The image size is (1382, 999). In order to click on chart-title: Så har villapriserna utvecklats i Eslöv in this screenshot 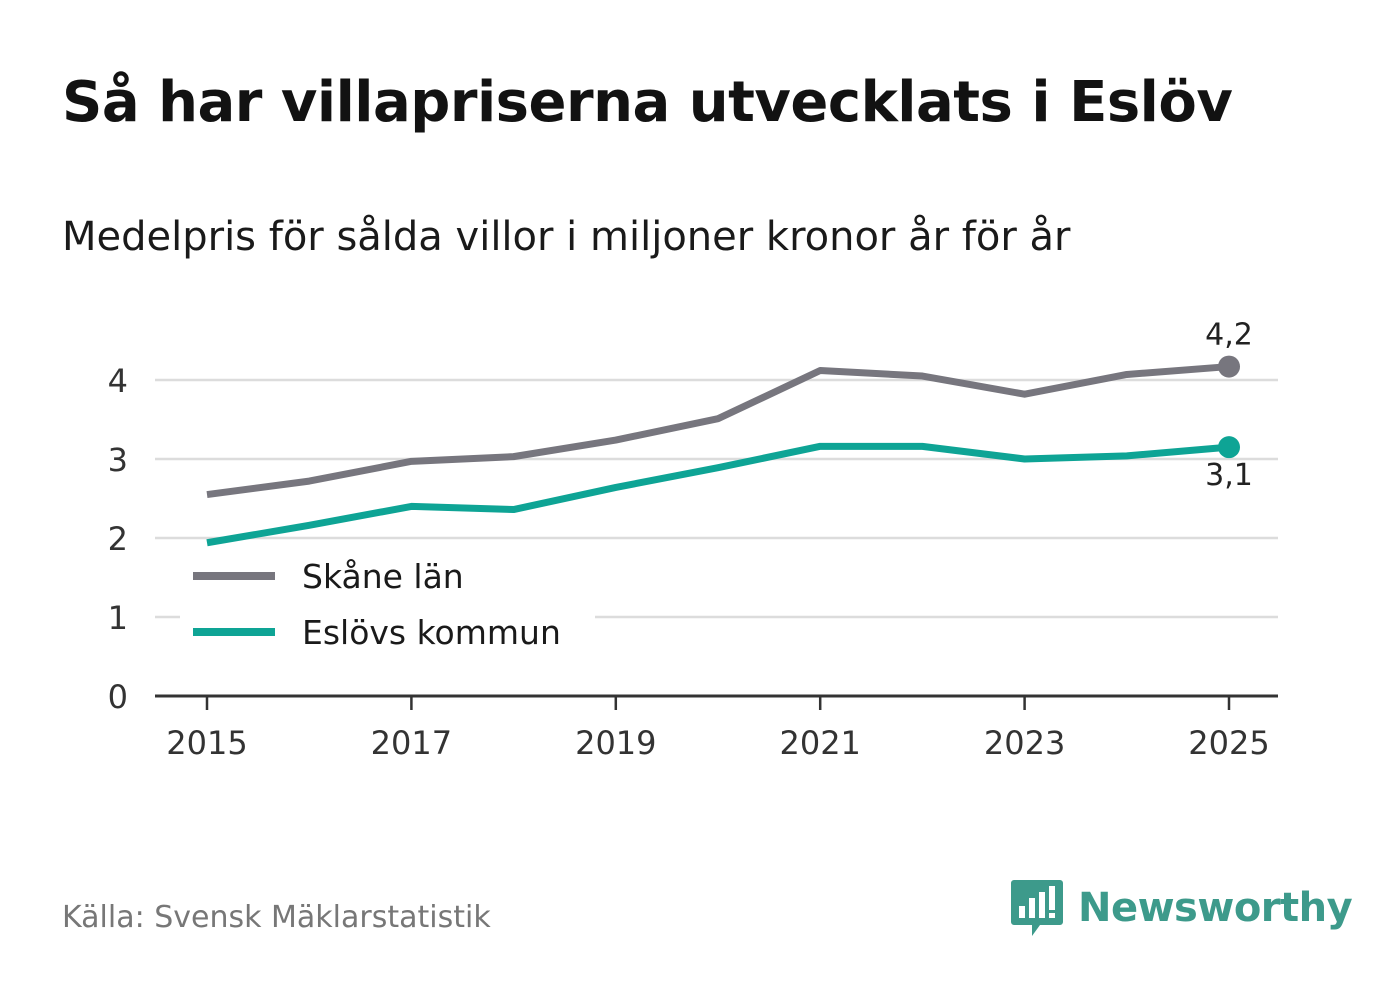, I will do `click(647, 102)`.